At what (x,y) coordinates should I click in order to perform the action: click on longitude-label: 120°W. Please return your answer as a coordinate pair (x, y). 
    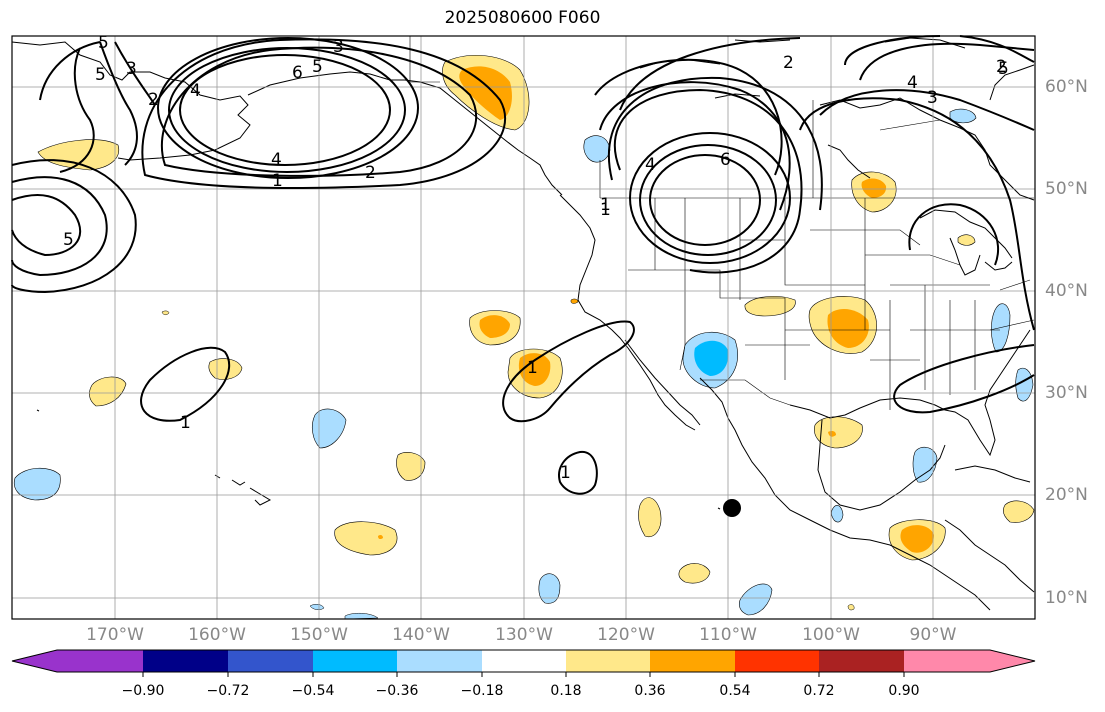
    Looking at the image, I should click on (626, 635).